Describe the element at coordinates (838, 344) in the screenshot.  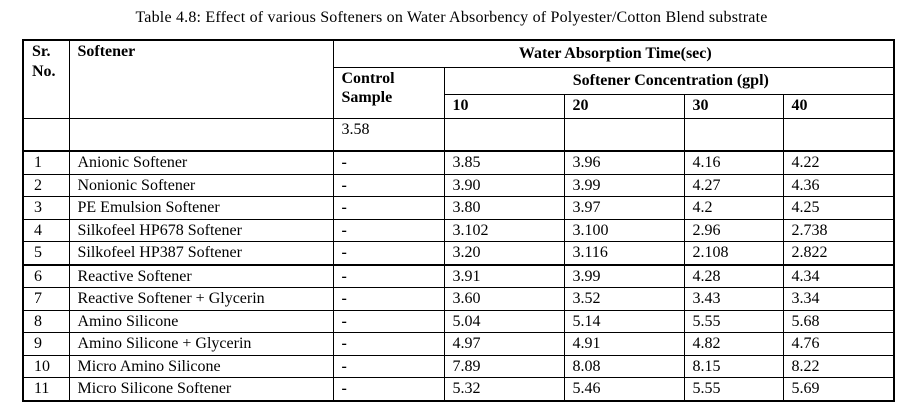
I see `cell-value-40gpl: 4.76` at that location.